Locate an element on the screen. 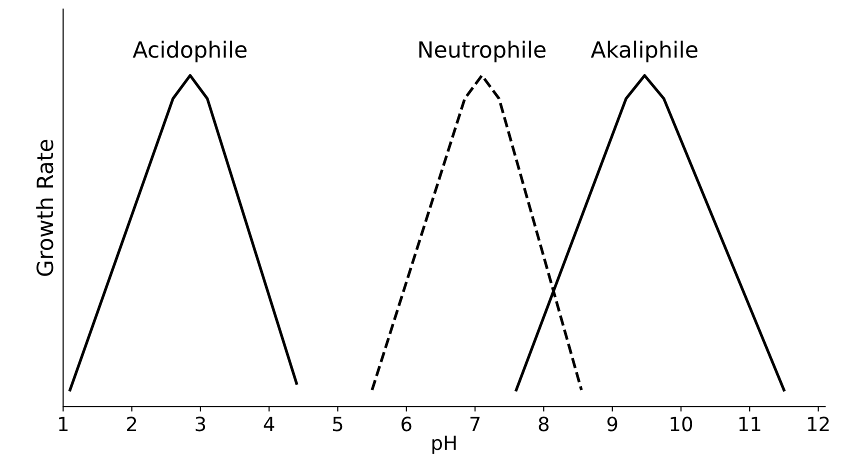  x-tick-label: 4 is located at coordinates (269, 424).